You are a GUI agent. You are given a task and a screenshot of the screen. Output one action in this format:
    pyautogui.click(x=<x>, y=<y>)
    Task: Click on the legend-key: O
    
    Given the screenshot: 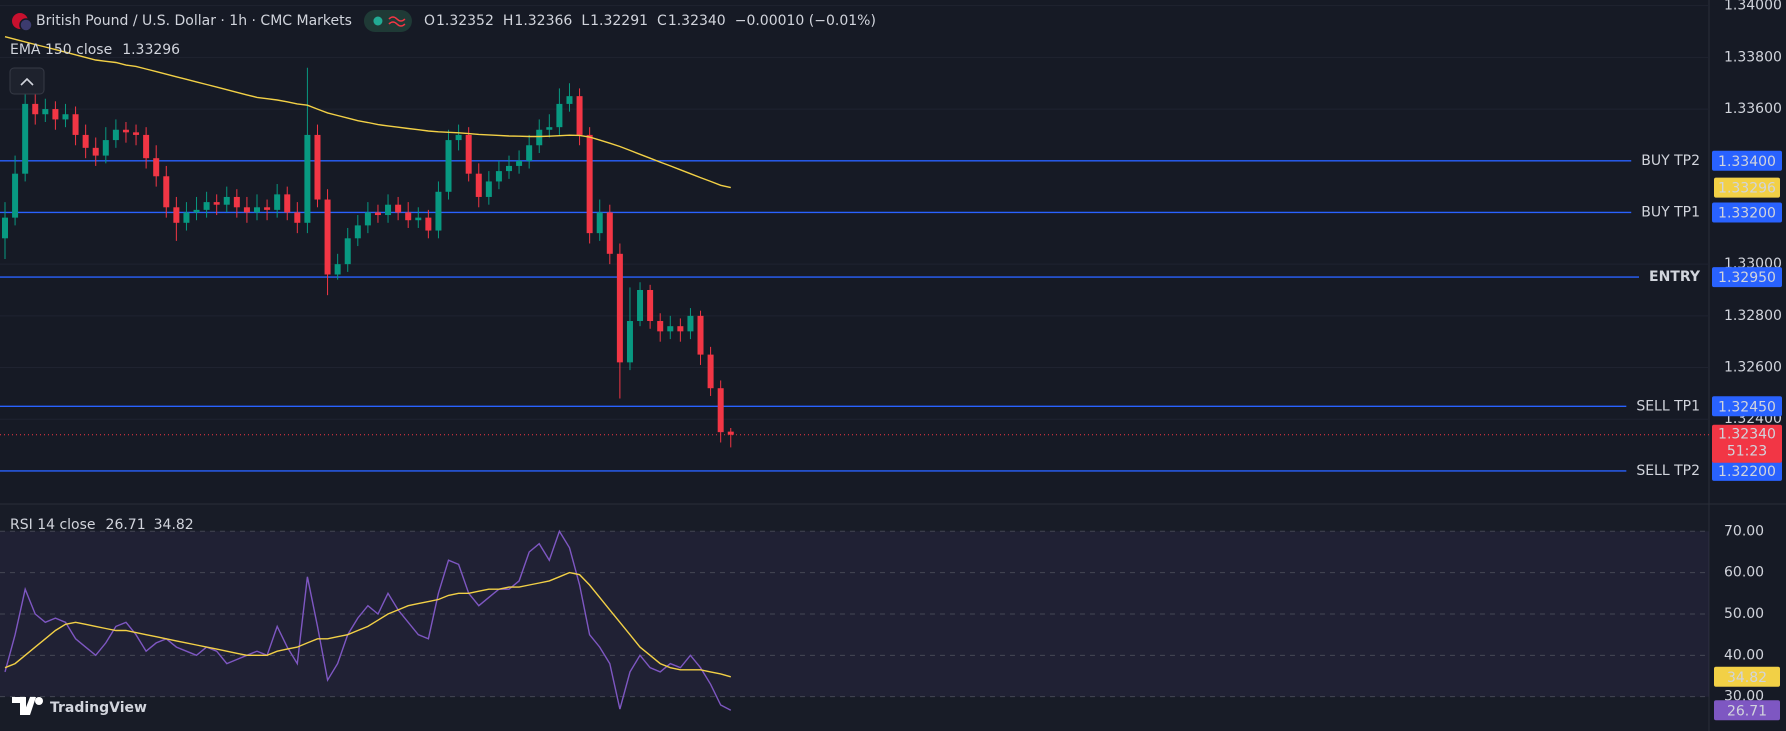 What is the action you would take?
    pyautogui.click(x=429, y=21)
    